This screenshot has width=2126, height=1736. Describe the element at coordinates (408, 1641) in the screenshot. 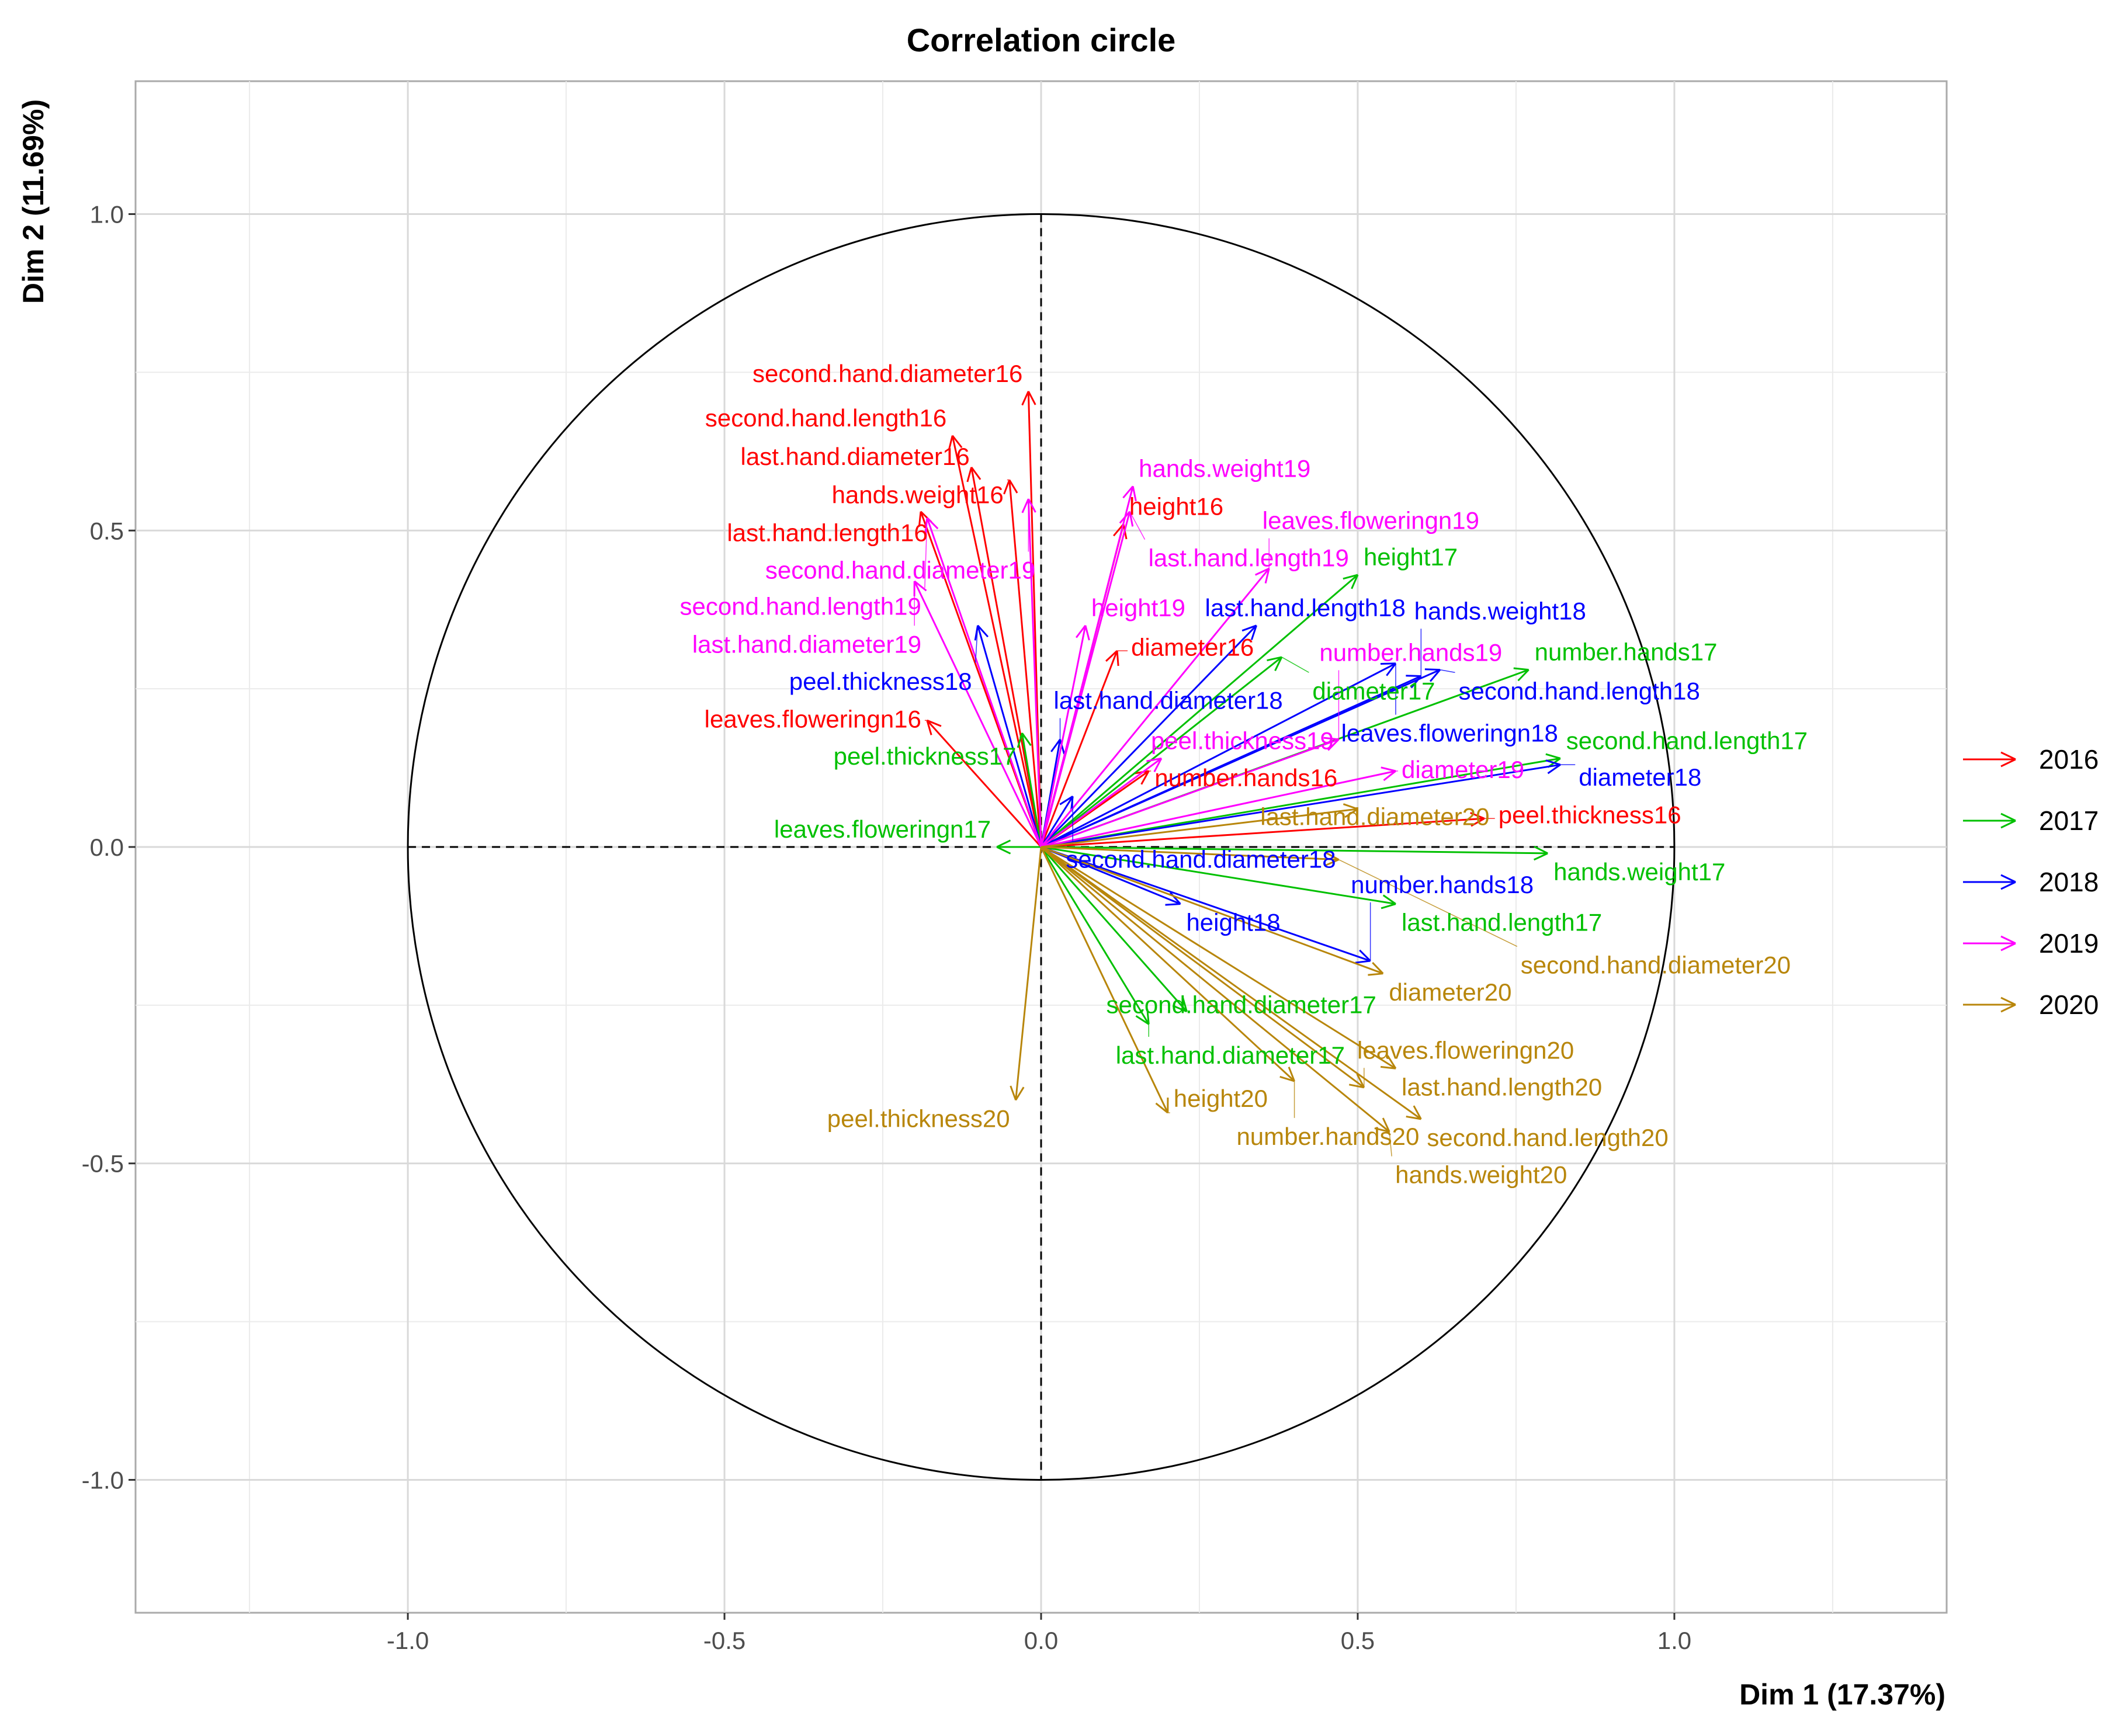

I see `x-tick-label: -1.0` at that location.